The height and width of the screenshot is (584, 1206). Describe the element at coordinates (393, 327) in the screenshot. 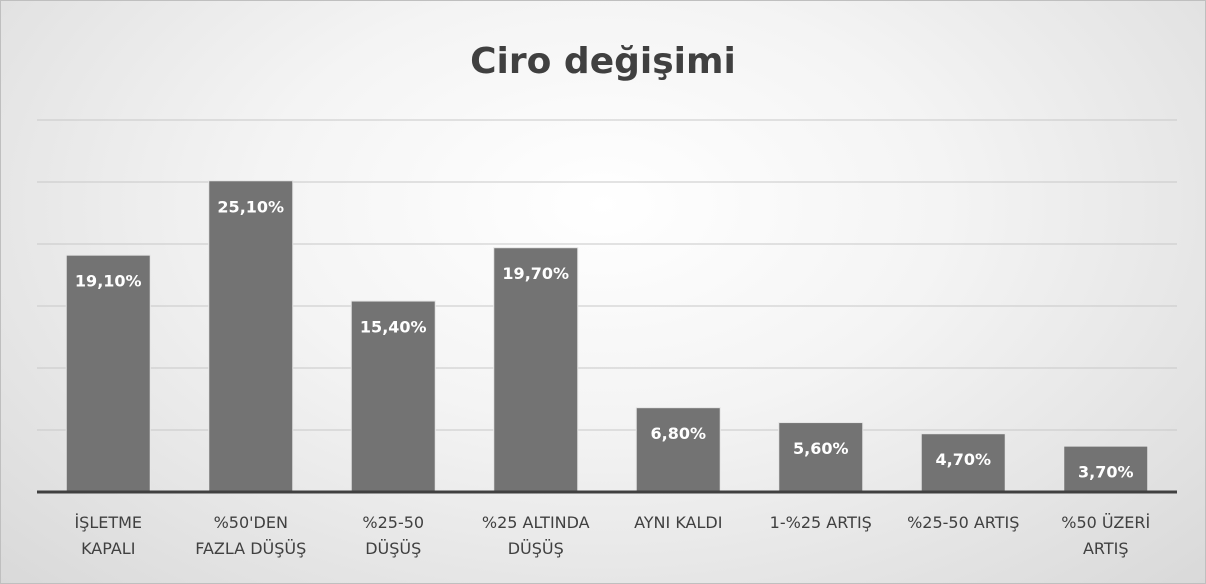

I see `data-label: 15,40%` at that location.